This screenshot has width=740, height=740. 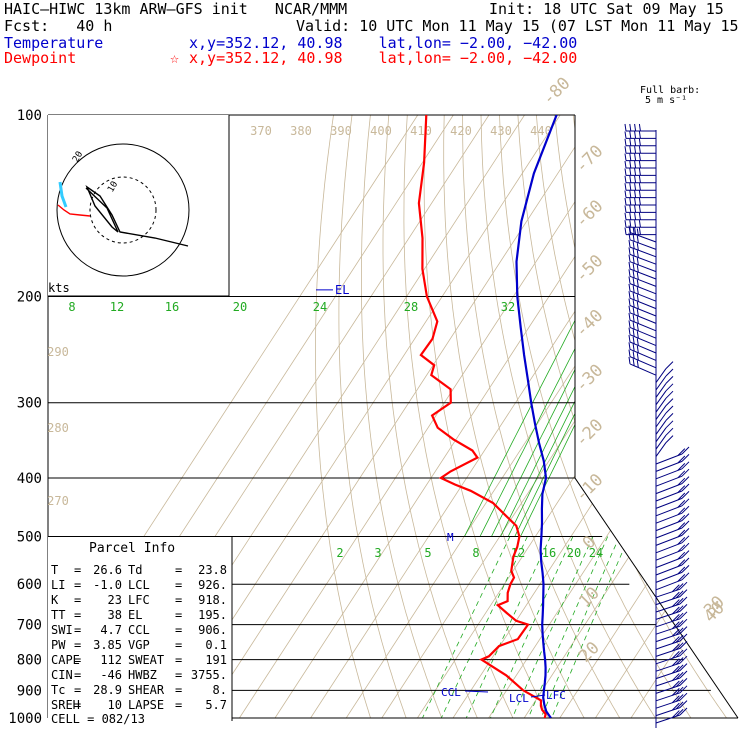 What do you see at coordinates (666, 100) in the screenshot?
I see `barb-note-unit: 5 m s⁻¹` at bounding box center [666, 100].